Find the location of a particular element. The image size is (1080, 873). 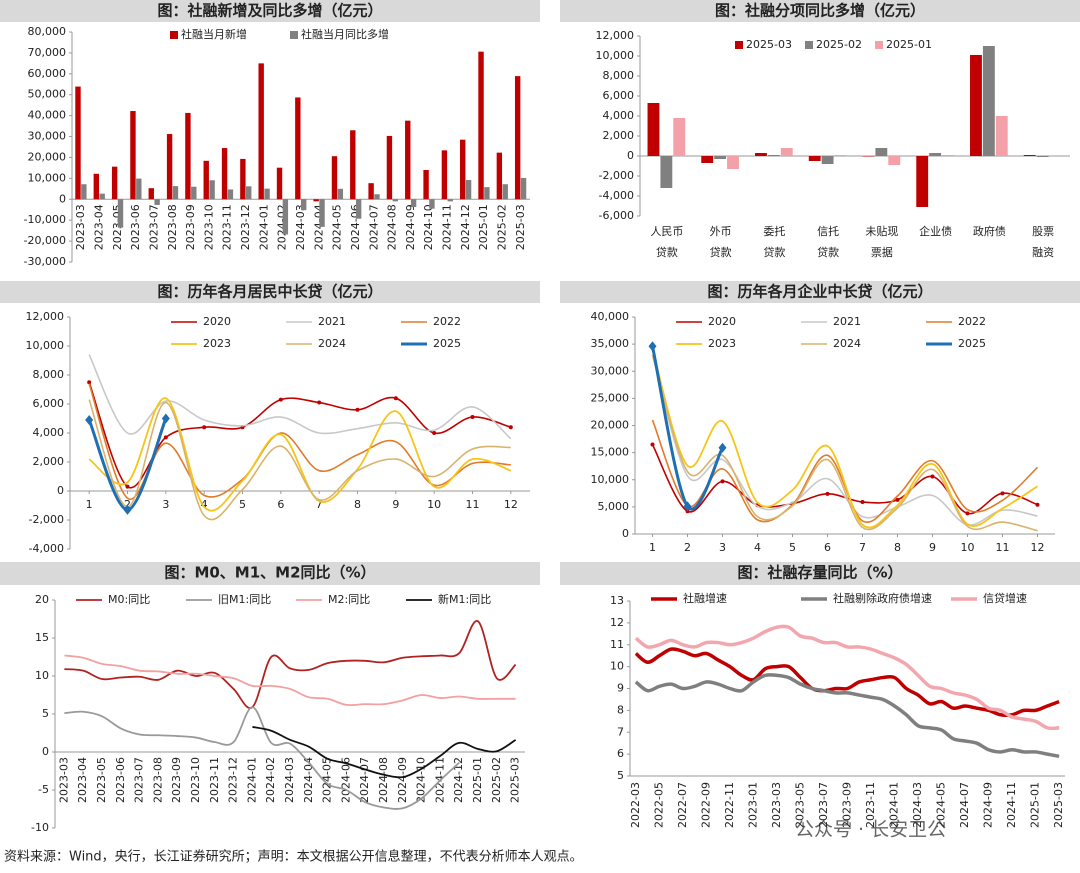

y-tick-label: -20,000 is located at coordinates (45, 240).